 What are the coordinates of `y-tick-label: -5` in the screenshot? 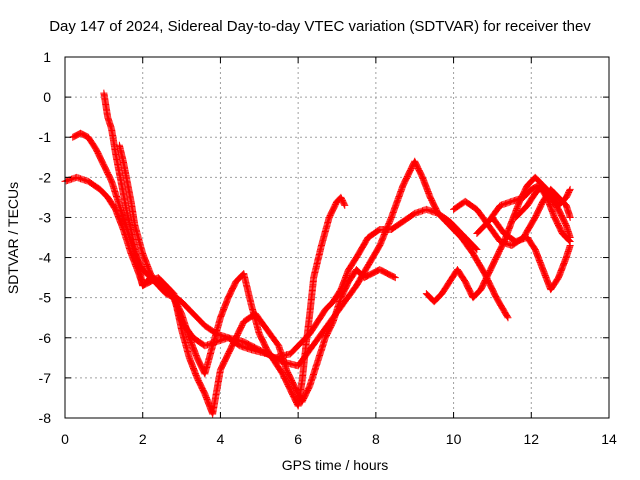 It's located at (45, 298).